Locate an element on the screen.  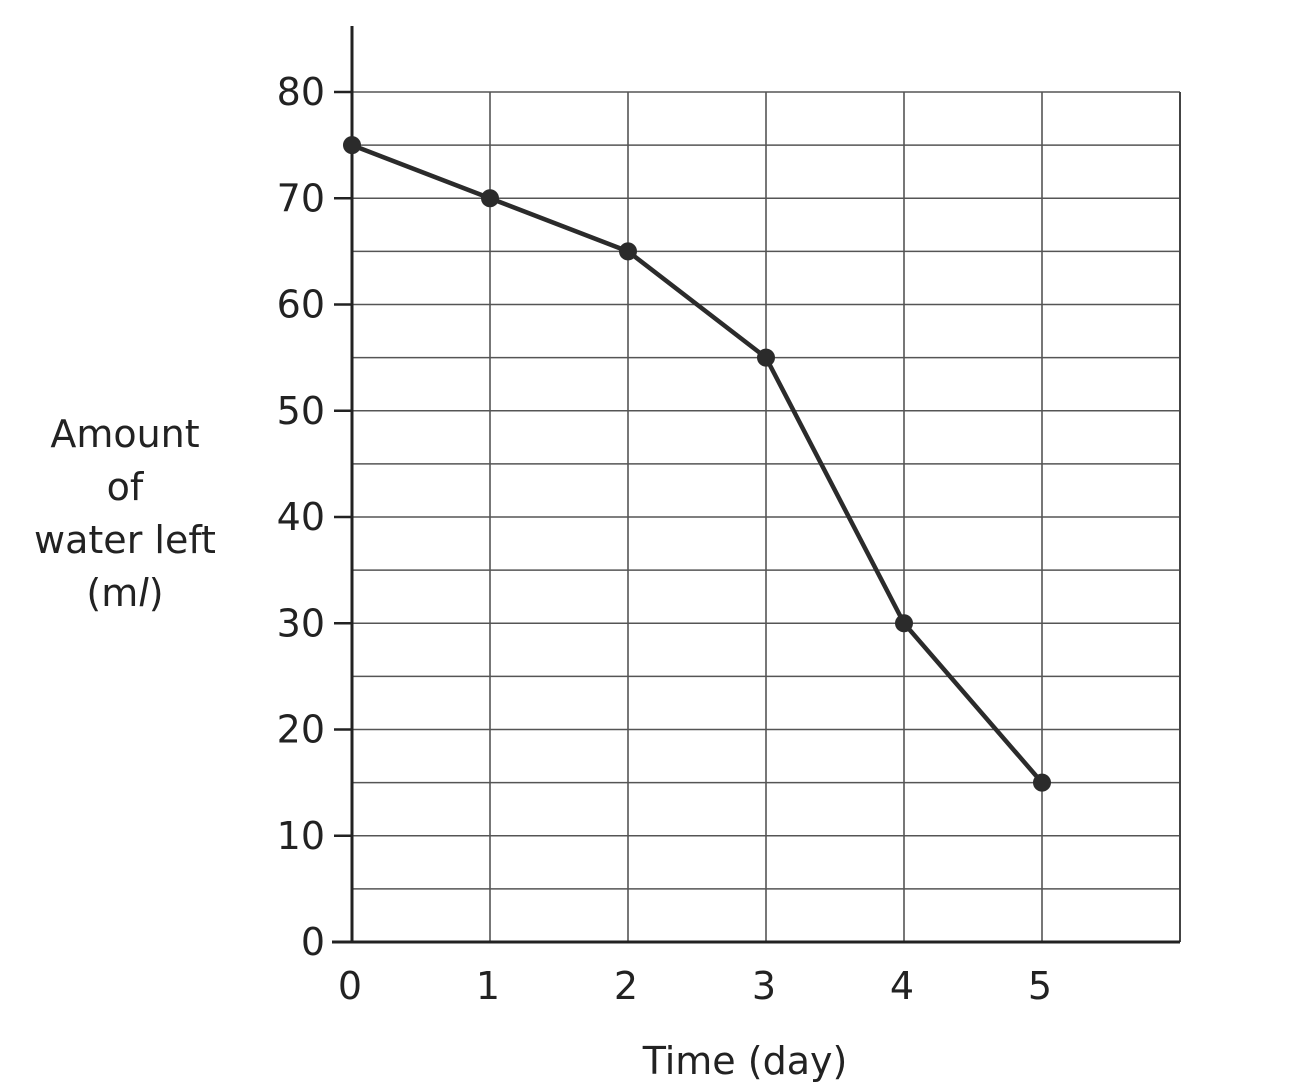
x-tick-labels: 0 1 2 3 4 5 is located at coordinates (695, 986).